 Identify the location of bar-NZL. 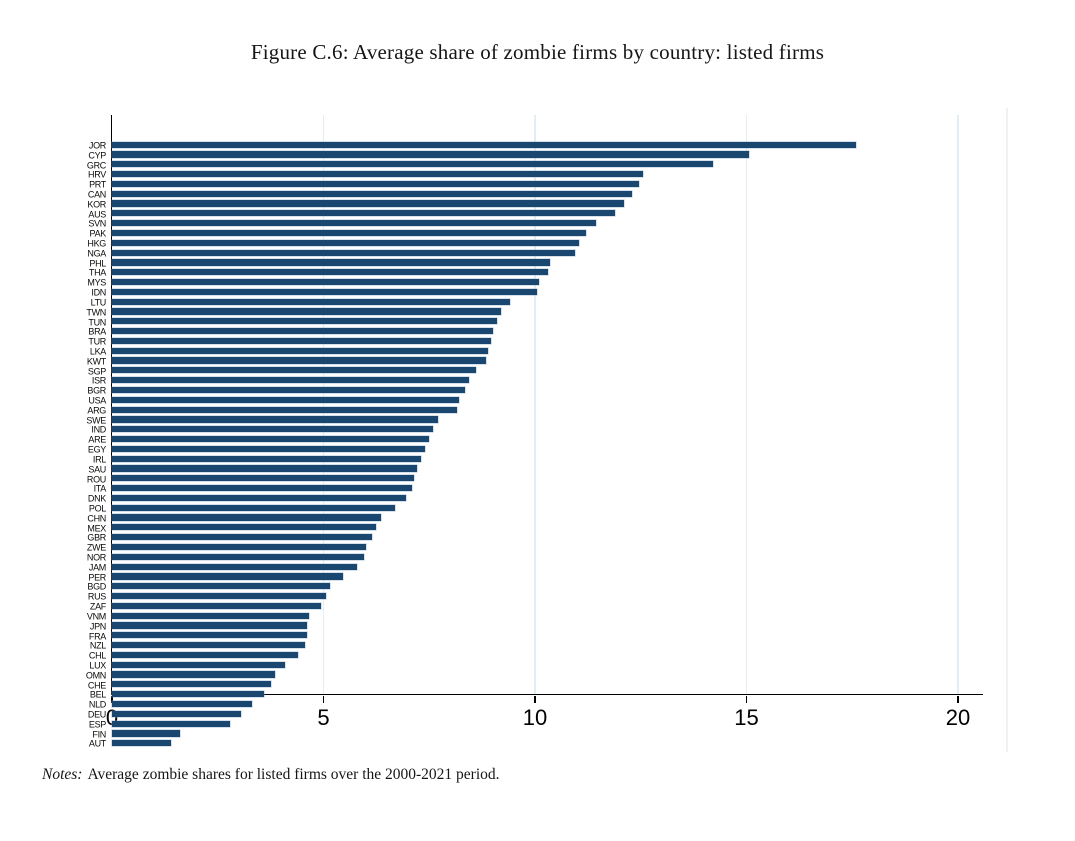
(209, 645).